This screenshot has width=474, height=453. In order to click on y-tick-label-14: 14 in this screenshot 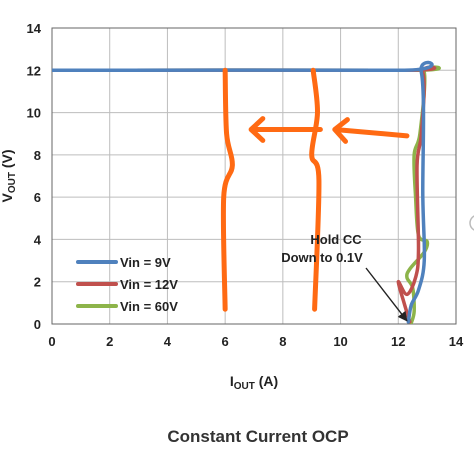, I will do `click(34, 28)`.